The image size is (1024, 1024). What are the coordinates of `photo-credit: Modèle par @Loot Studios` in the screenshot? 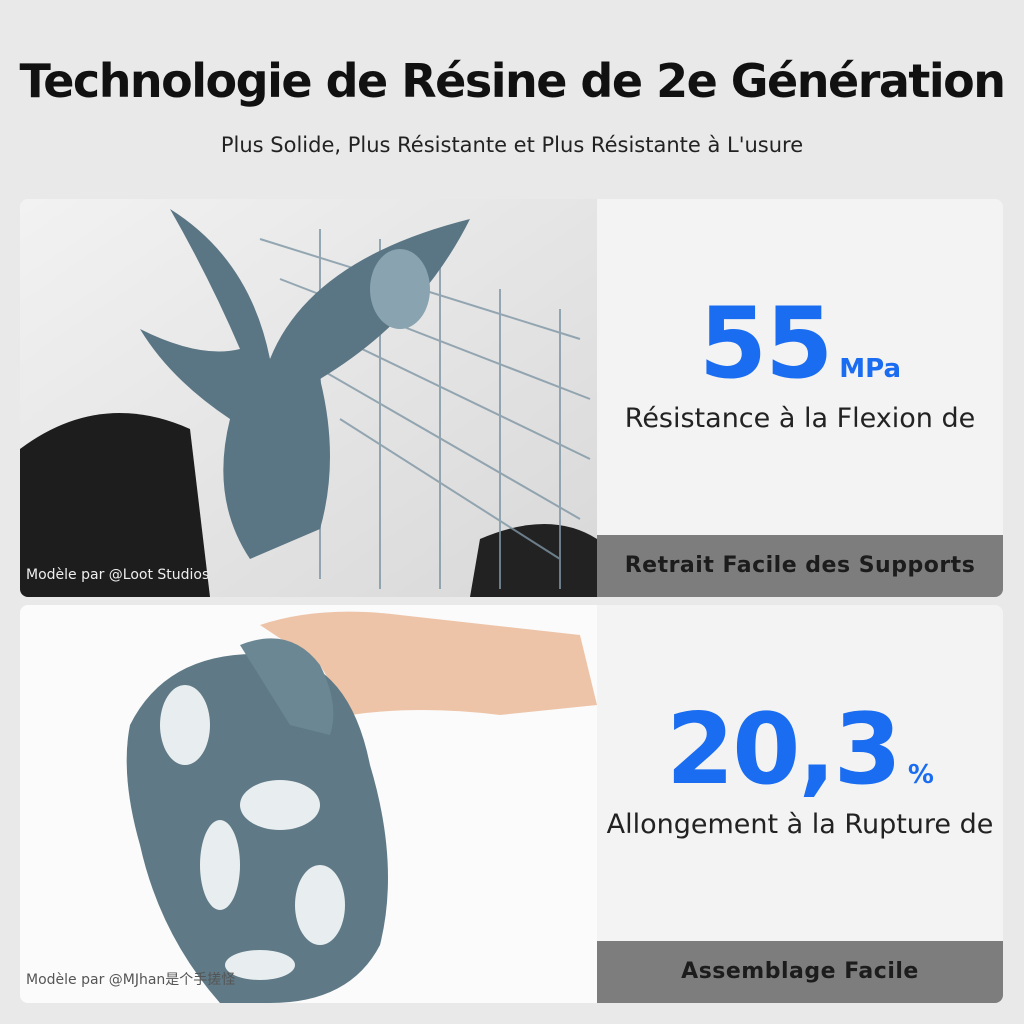 It's located at (118, 575).